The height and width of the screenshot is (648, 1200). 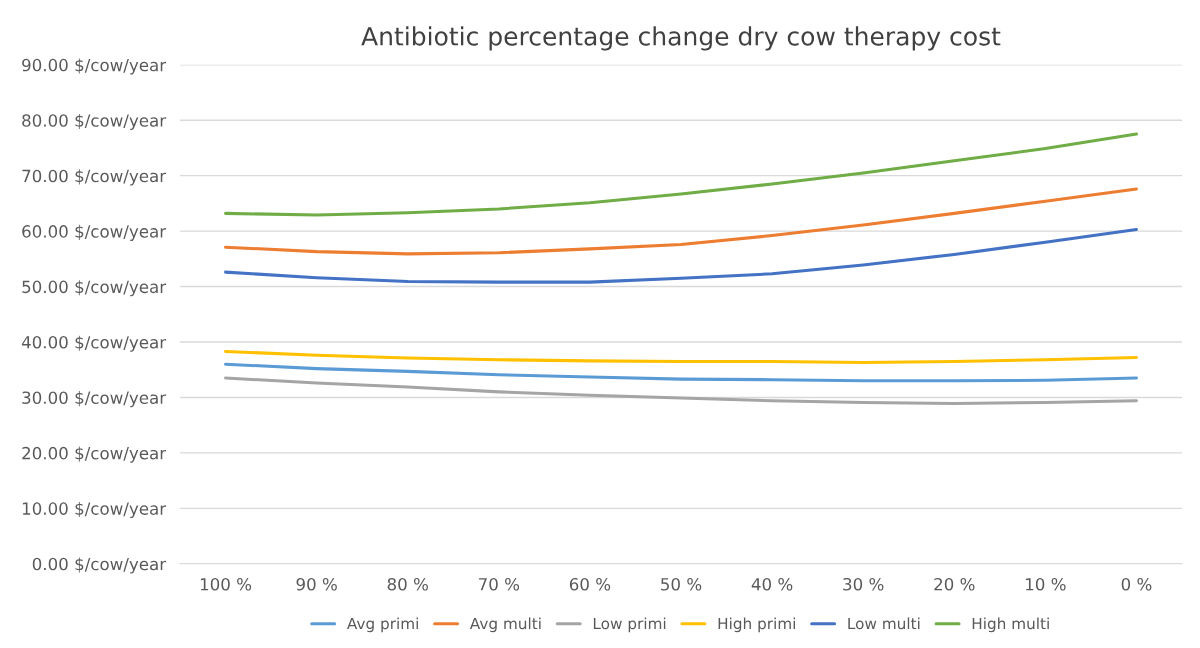 I want to click on x-tick-label: 10 %, so click(x=1046, y=584).